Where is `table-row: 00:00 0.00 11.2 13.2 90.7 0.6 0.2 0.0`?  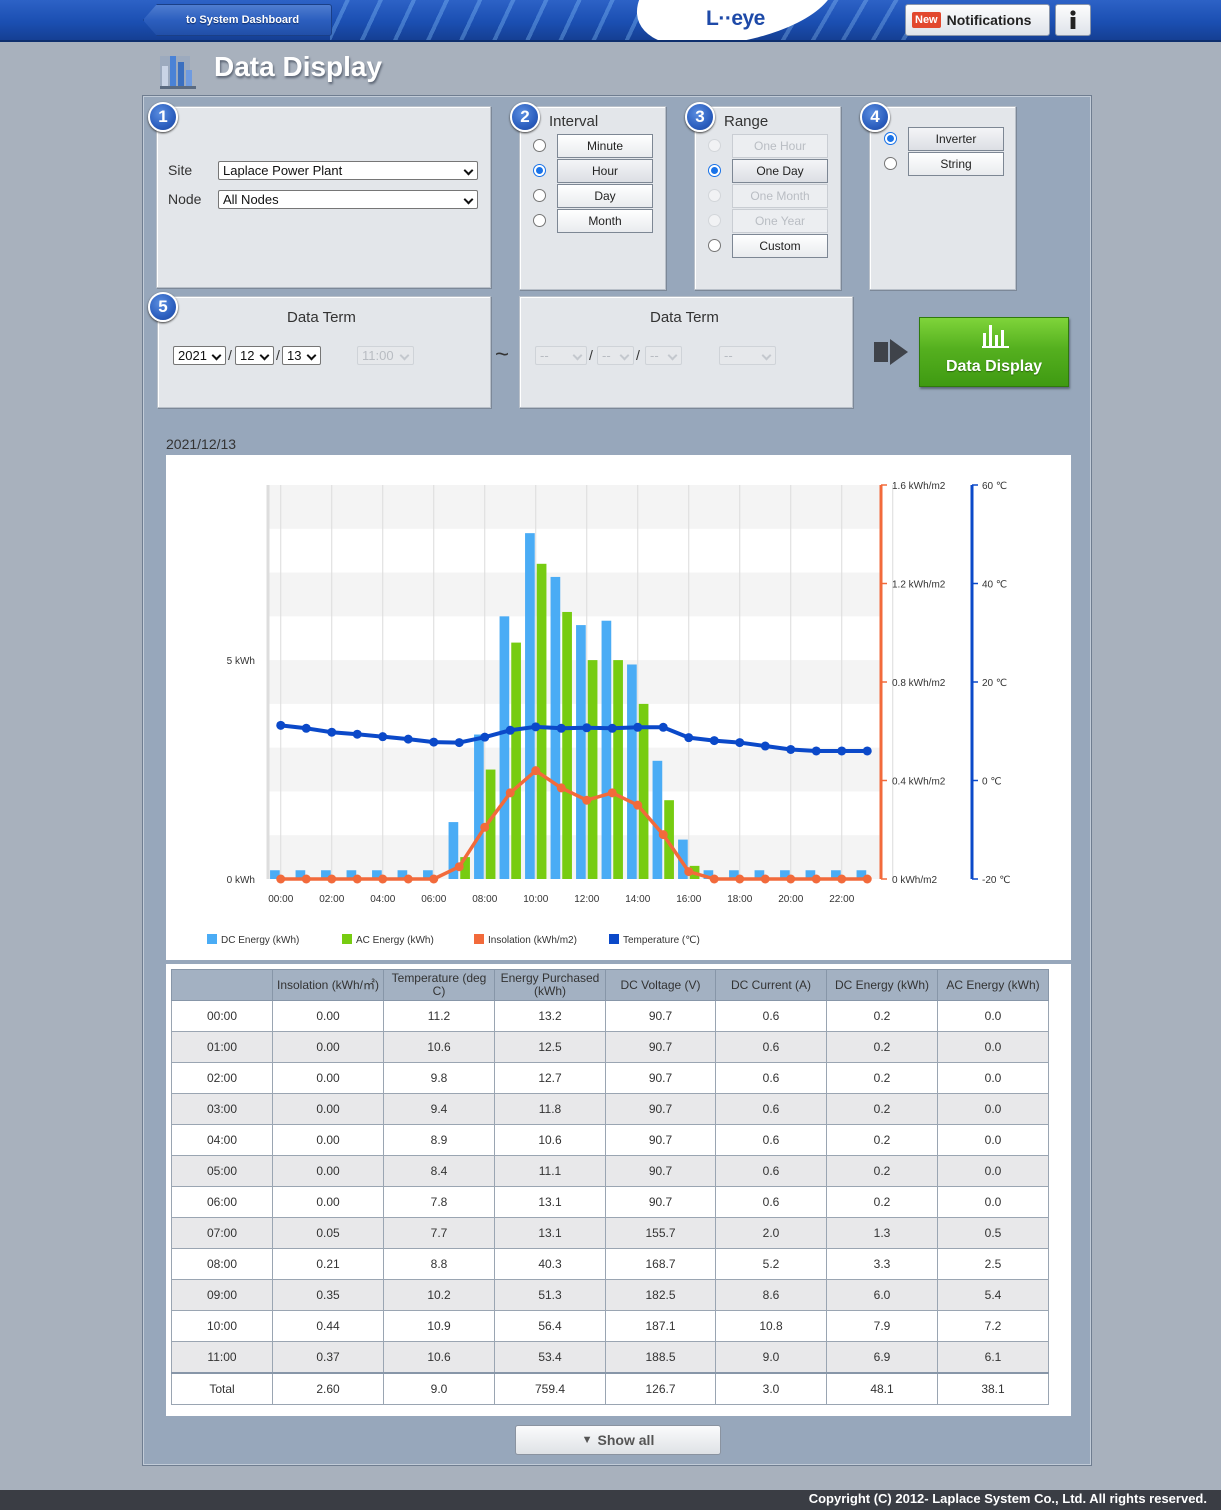
table-row: 00:00 0.00 11.2 13.2 90.7 0.6 0.2 0.0 is located at coordinates (610, 1016).